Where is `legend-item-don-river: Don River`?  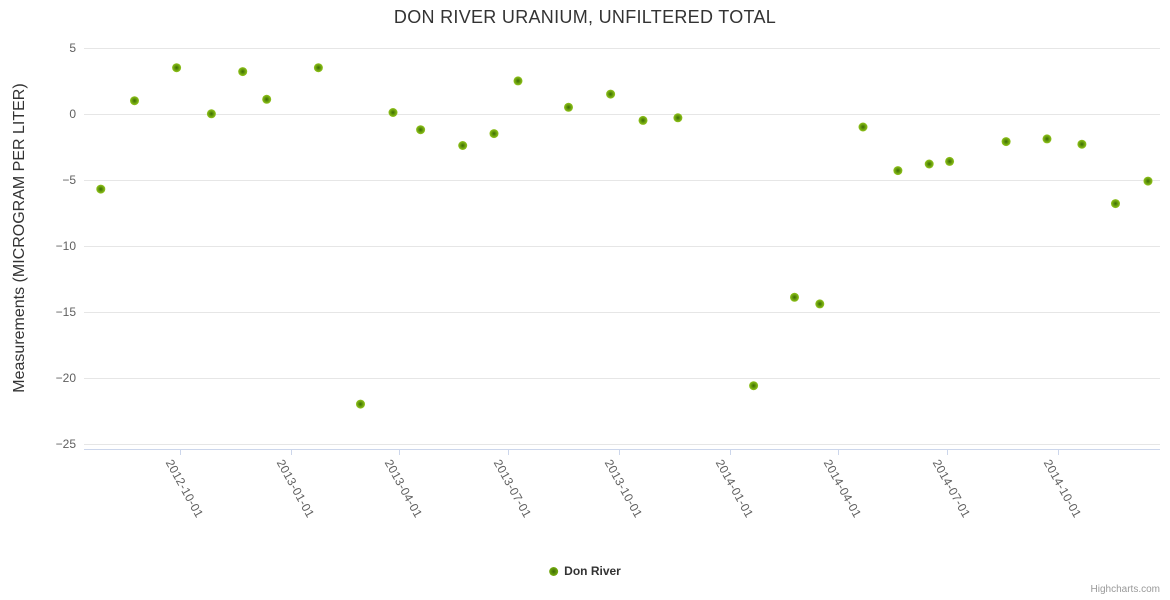 legend-item-don-river: Don River is located at coordinates (585, 571).